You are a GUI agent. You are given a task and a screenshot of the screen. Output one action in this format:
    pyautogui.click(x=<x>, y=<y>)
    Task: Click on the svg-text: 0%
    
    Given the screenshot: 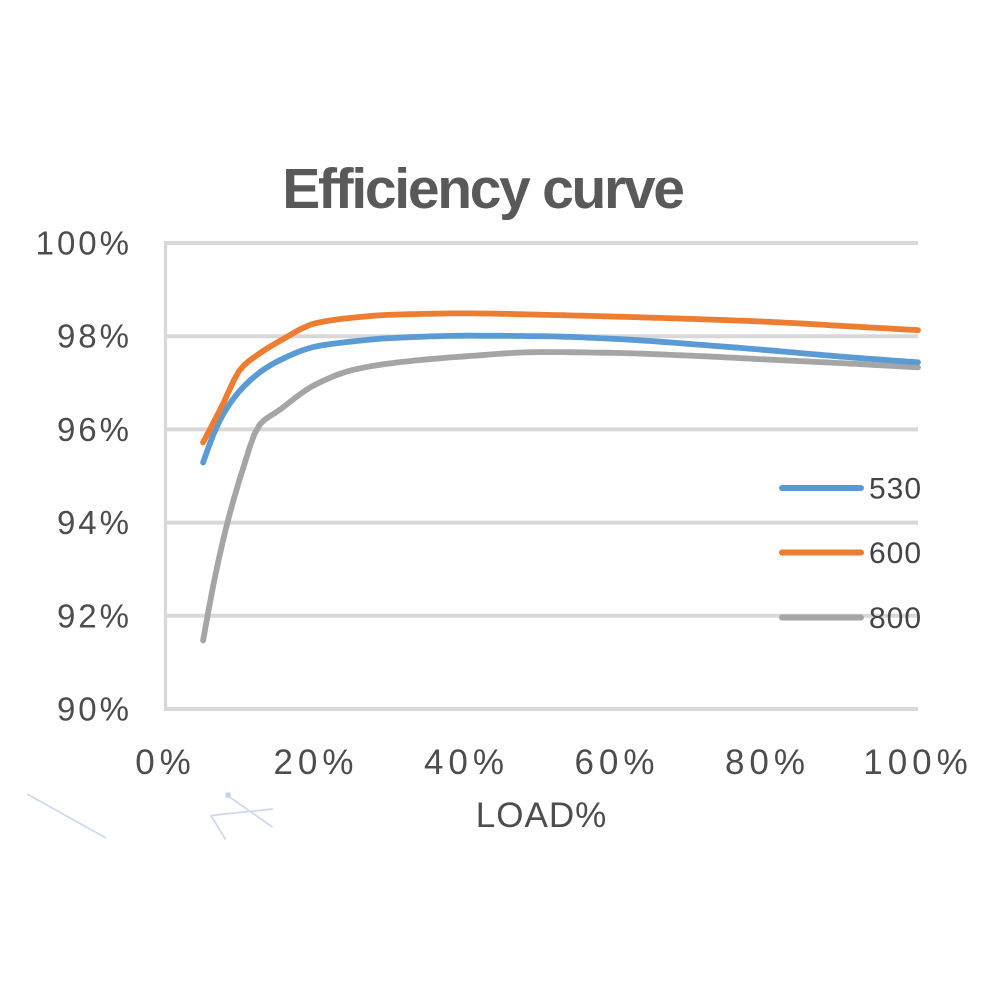 What is the action you would take?
    pyautogui.click(x=165, y=762)
    